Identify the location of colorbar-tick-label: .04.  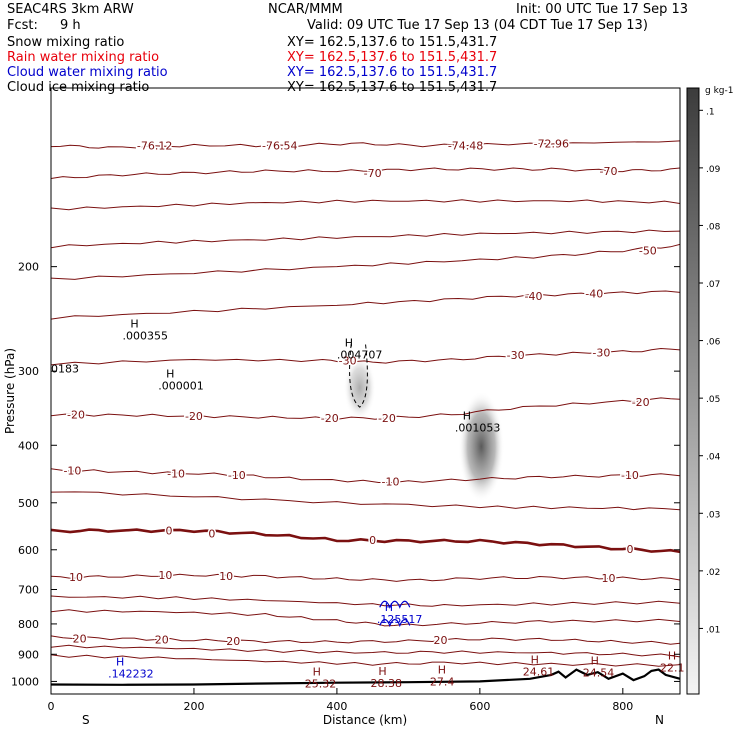
(713, 458).